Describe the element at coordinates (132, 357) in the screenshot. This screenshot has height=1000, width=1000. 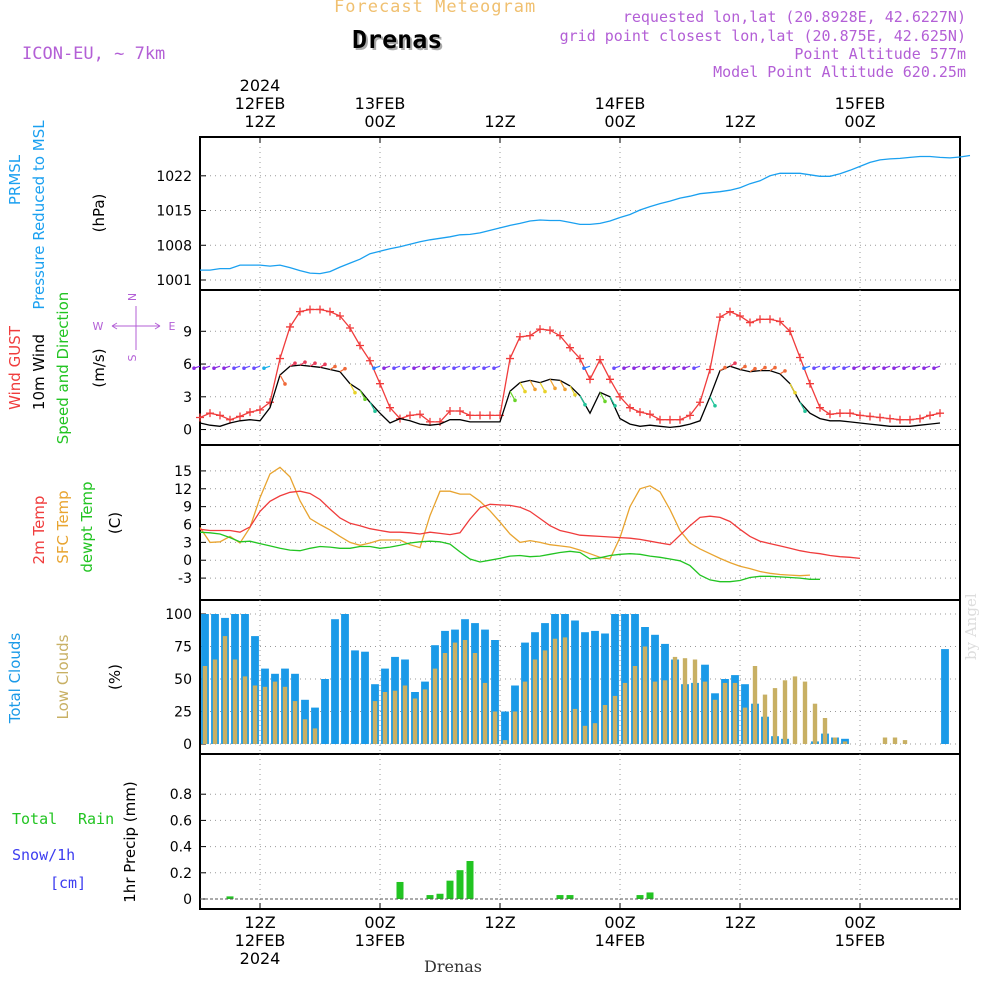
I see `compass-south: S` at that location.